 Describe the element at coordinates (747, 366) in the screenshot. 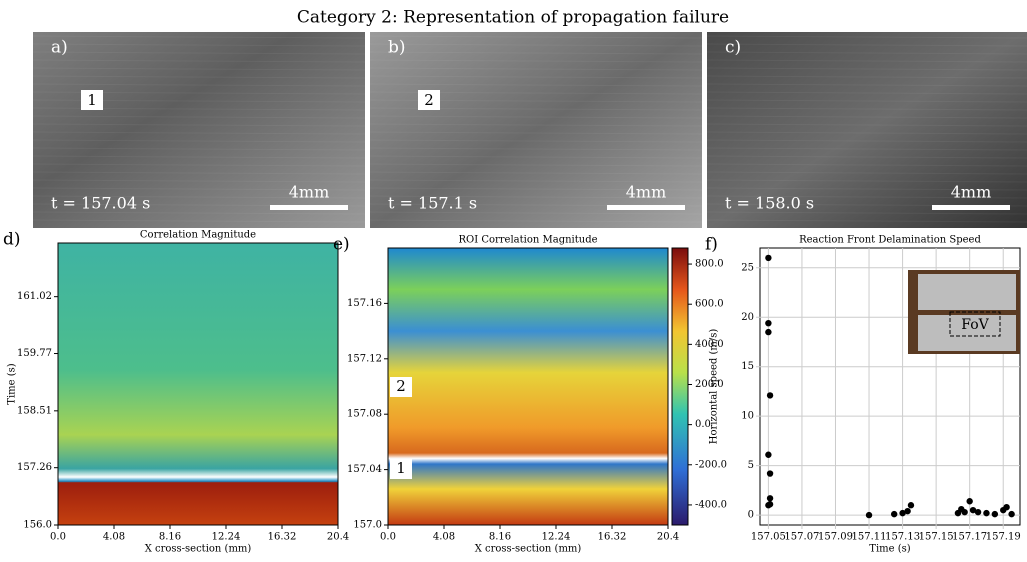

I see `y-tick-label: 15` at that location.